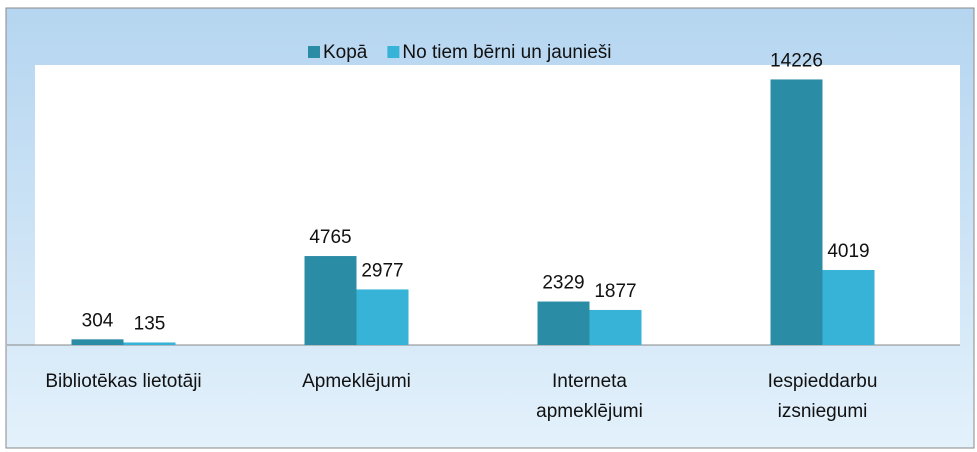 Image resolution: width=977 pixels, height=452 pixels. I want to click on data-label: 1877, so click(615, 291).